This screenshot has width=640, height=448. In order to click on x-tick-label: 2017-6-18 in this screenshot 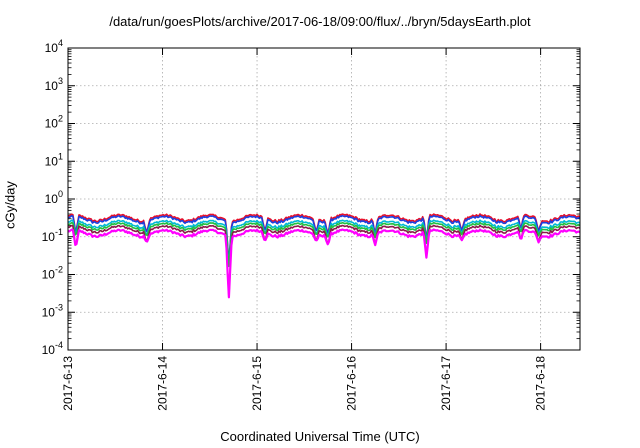, I will do `click(541, 383)`.